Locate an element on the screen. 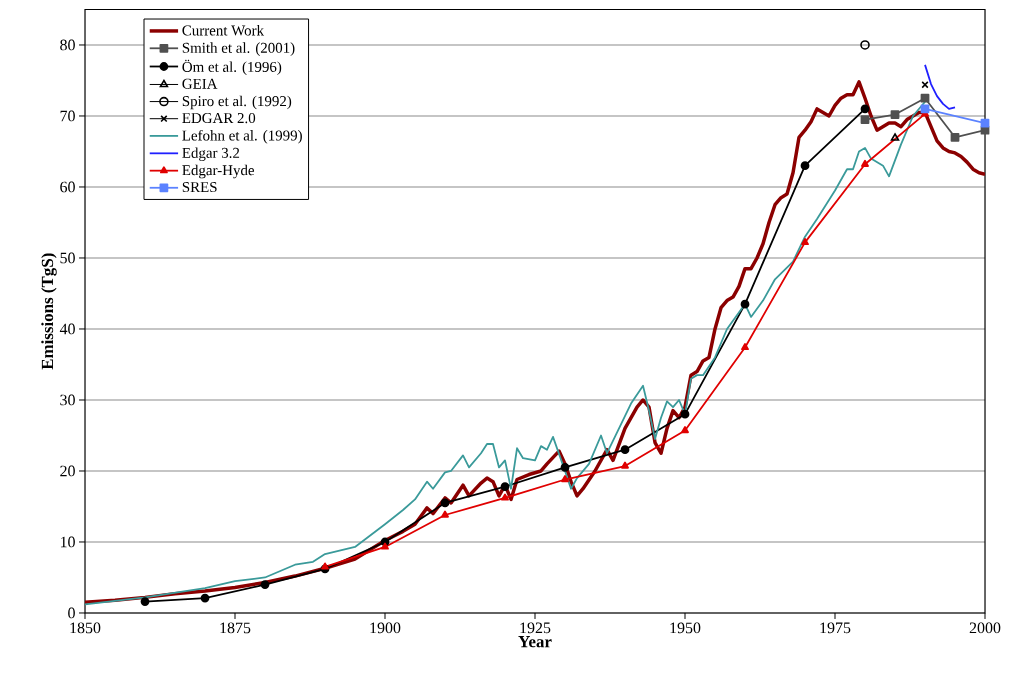 The image size is (1015, 685). legend-label: Edgar 3.2 is located at coordinates (211, 154).